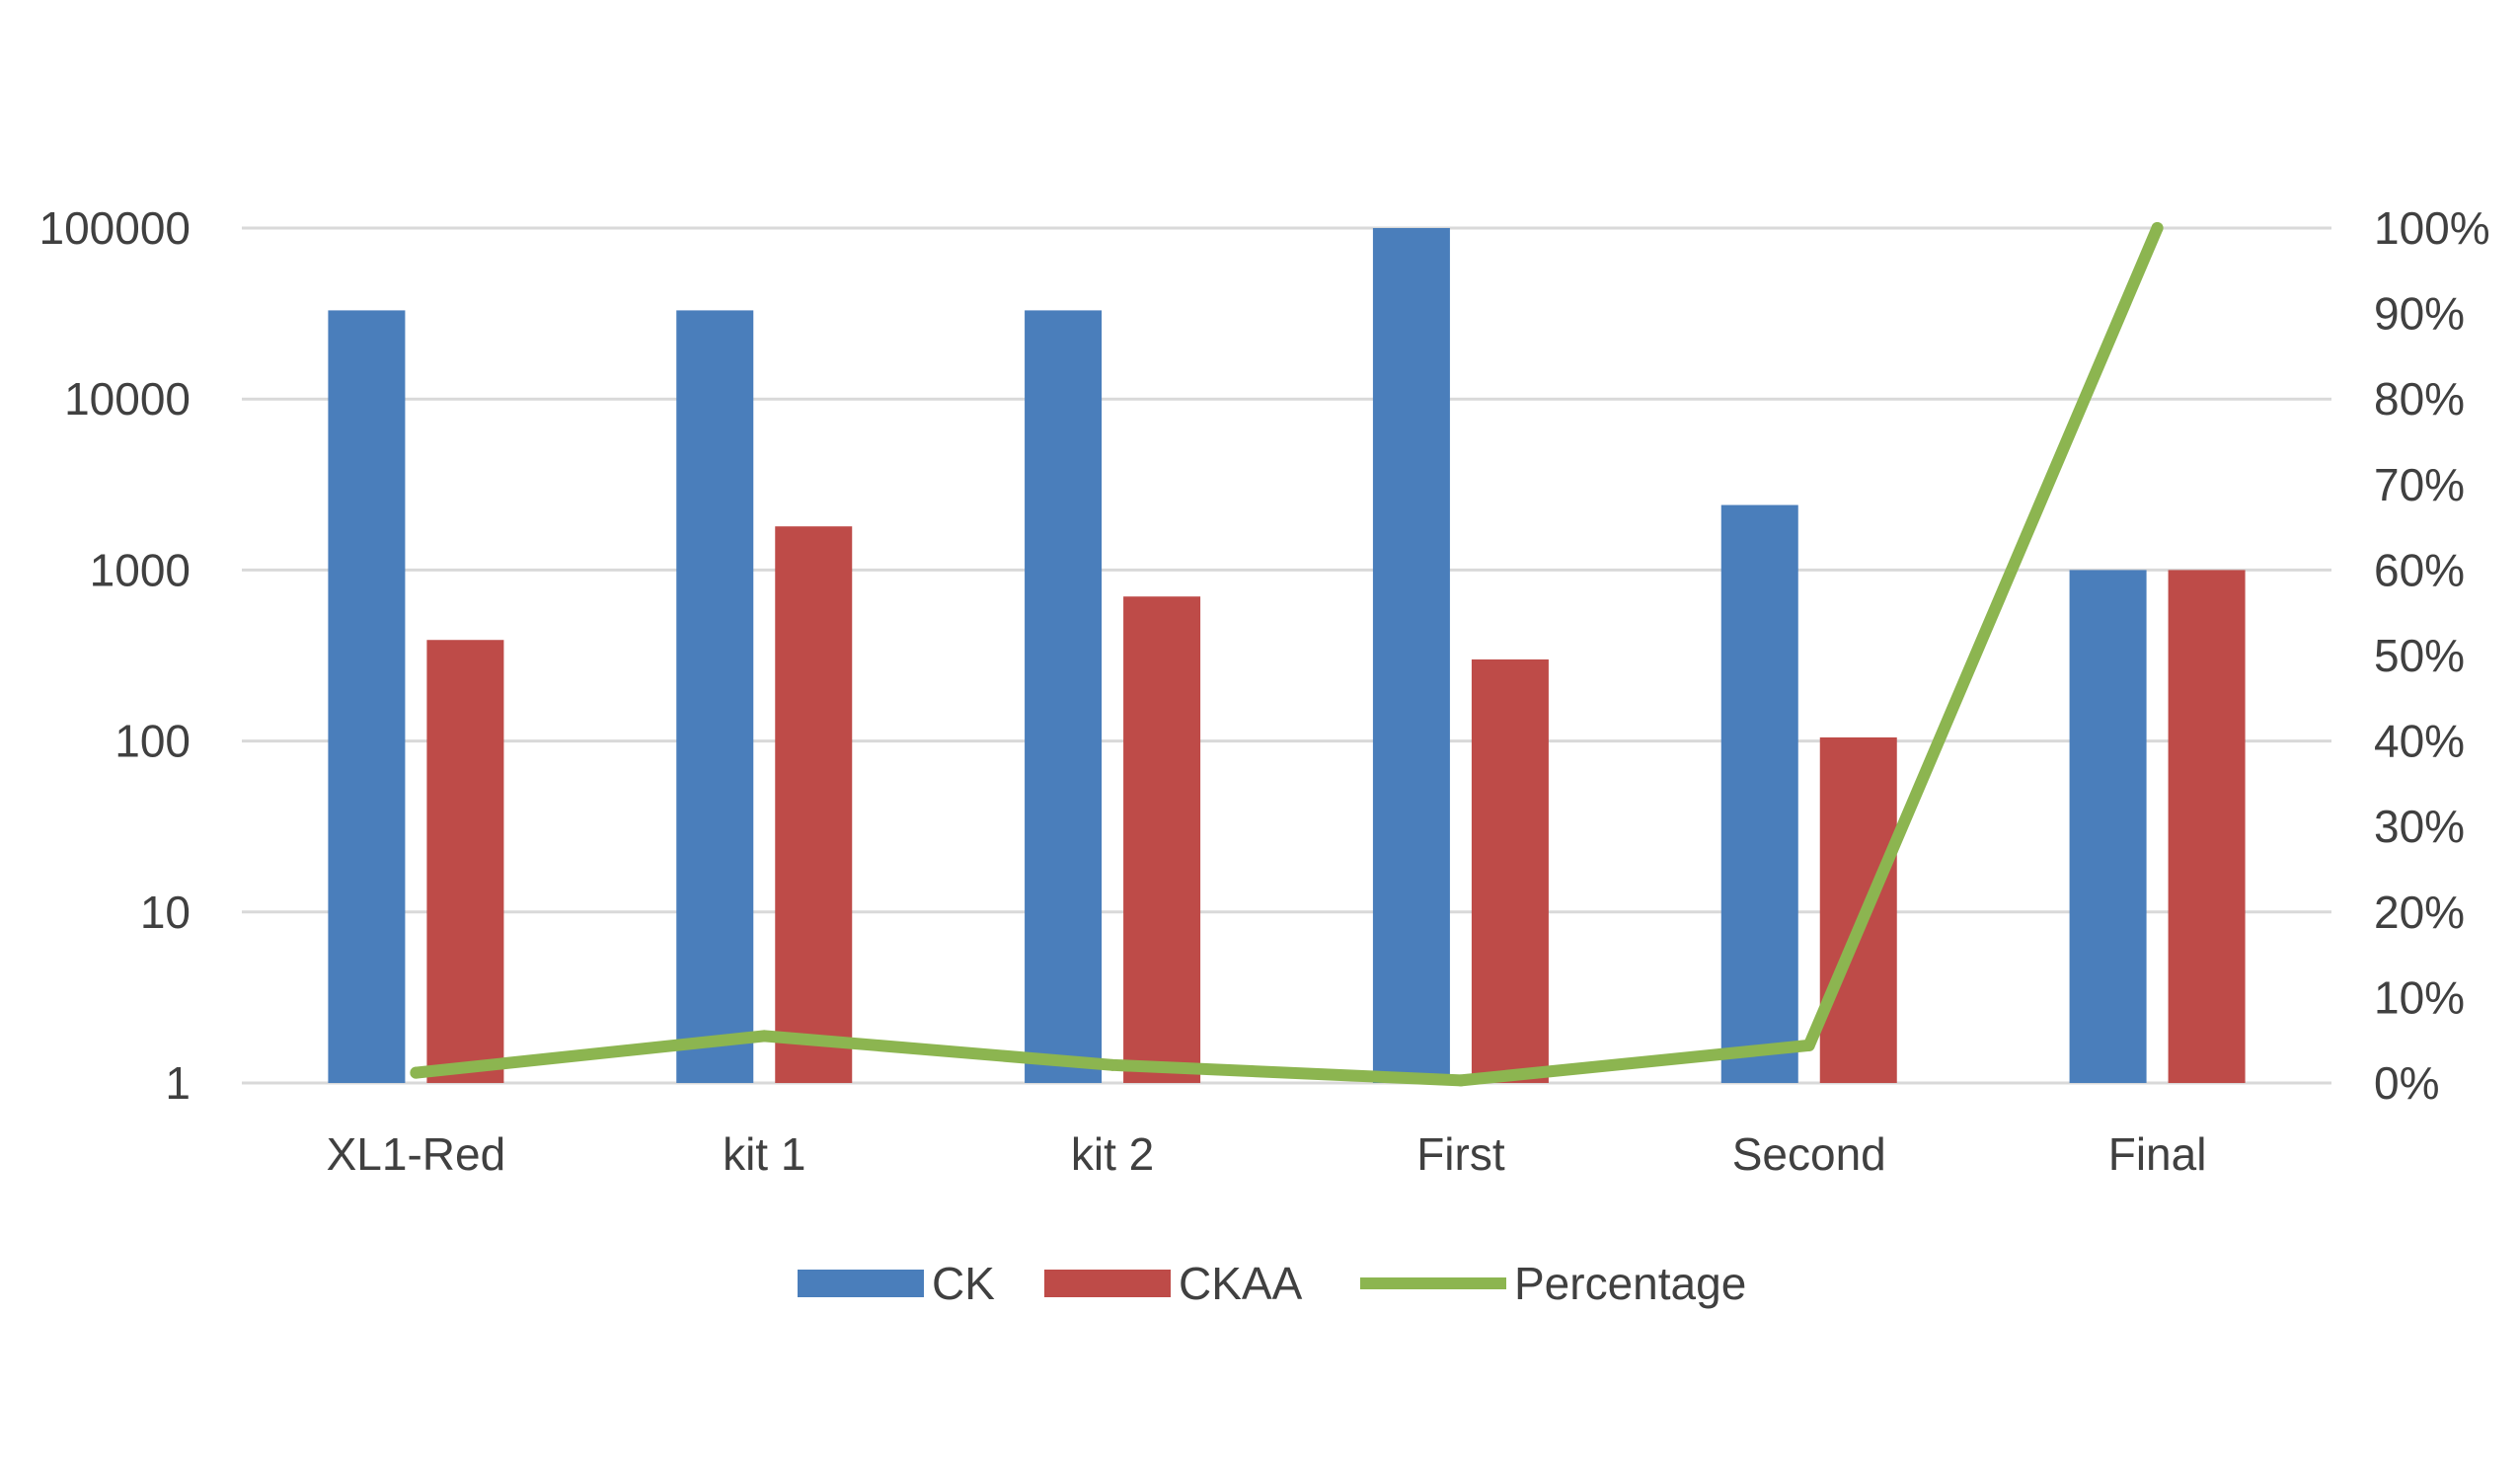 The image size is (2520, 1469). What do you see at coordinates (2157, 1154) in the screenshot?
I see `category-label-final: Final` at bounding box center [2157, 1154].